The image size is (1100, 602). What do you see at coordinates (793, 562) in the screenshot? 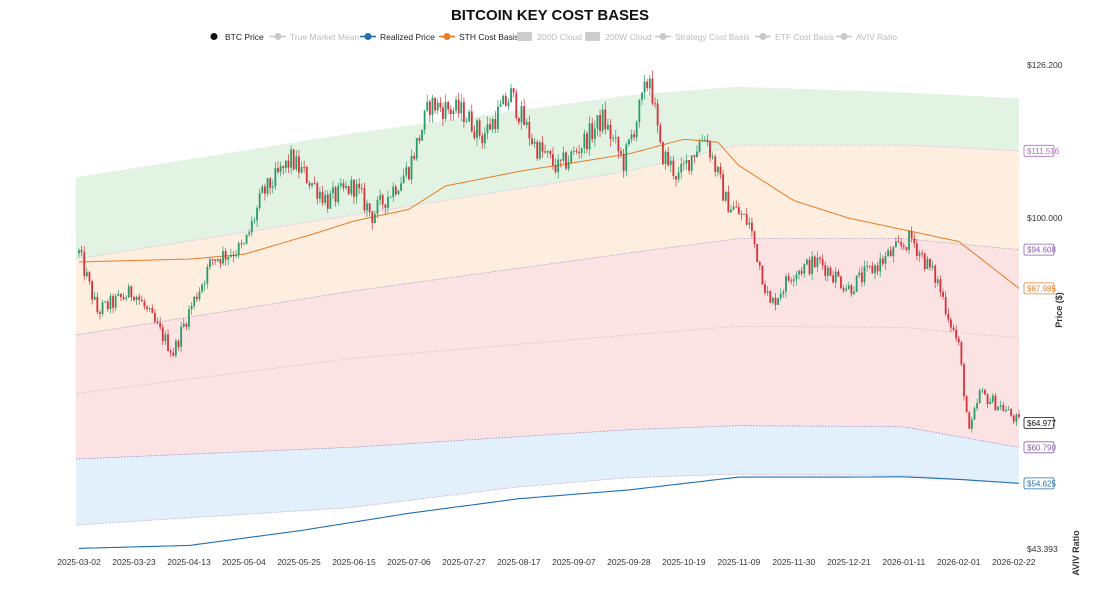
I see `x-tick-label: 2025-11-30` at bounding box center [793, 562].